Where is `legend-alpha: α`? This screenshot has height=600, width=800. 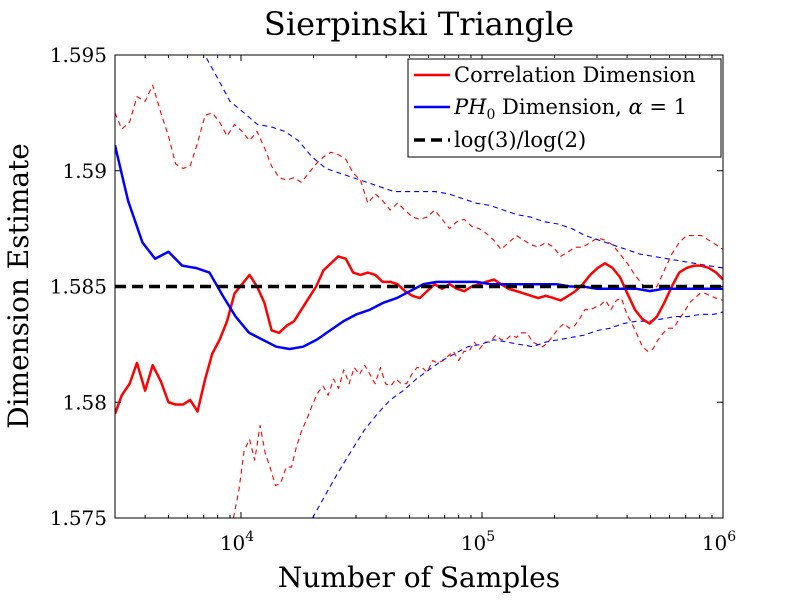 legend-alpha: α is located at coordinates (635, 107).